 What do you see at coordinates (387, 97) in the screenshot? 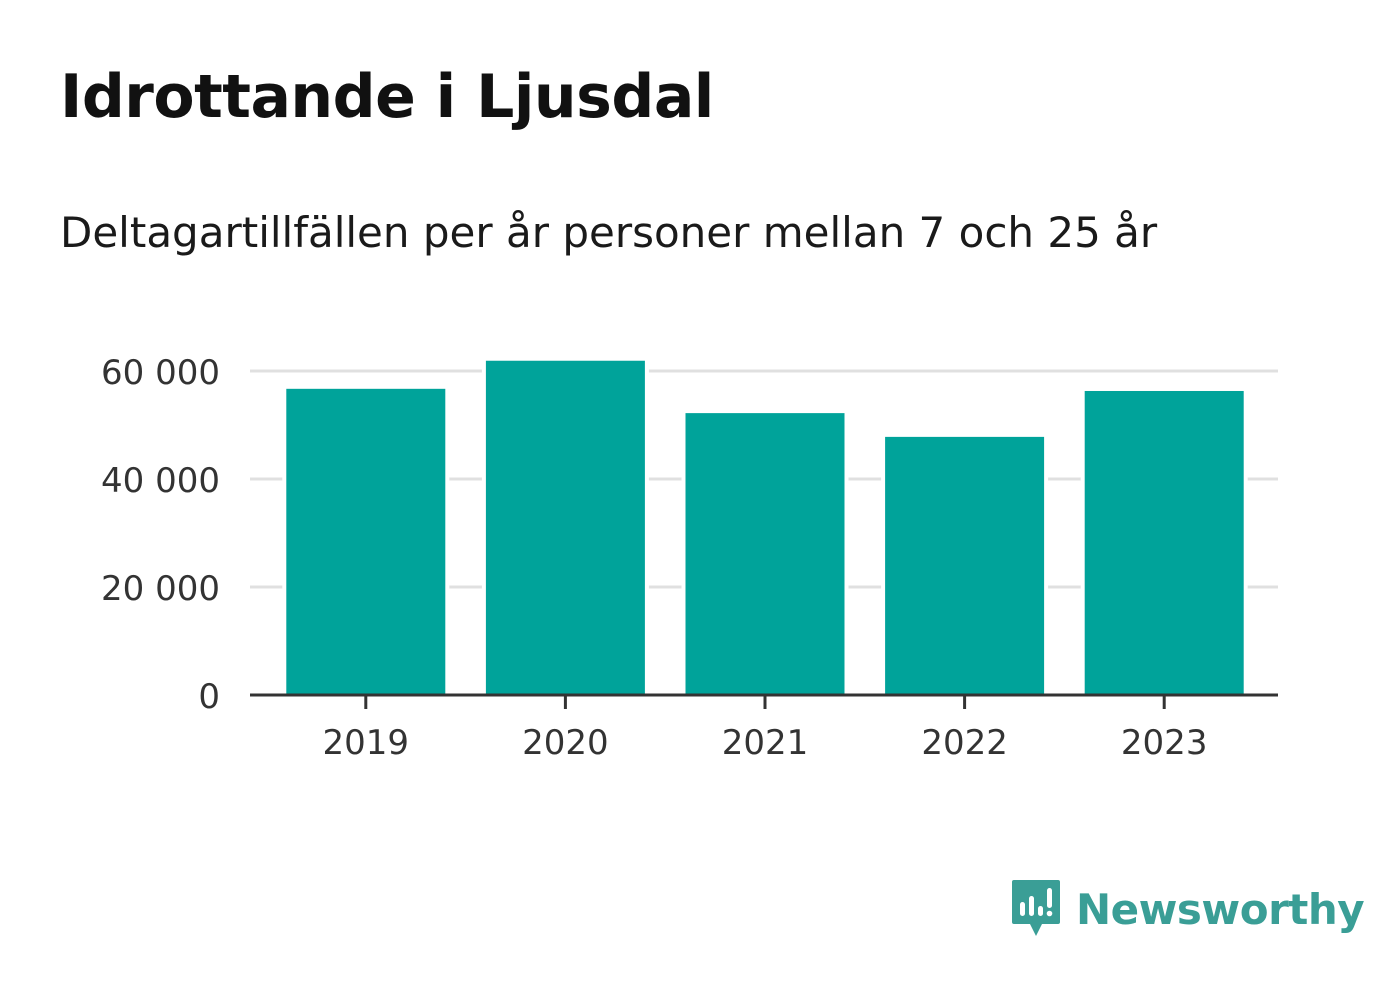
I see `chart-title: Idrottande i Ljusdal` at bounding box center [387, 97].